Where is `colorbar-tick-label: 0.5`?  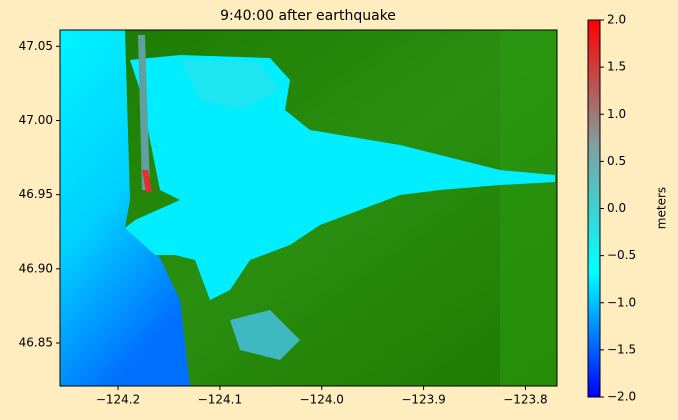
colorbar-tick-label: 0.5 is located at coordinates (616, 161).